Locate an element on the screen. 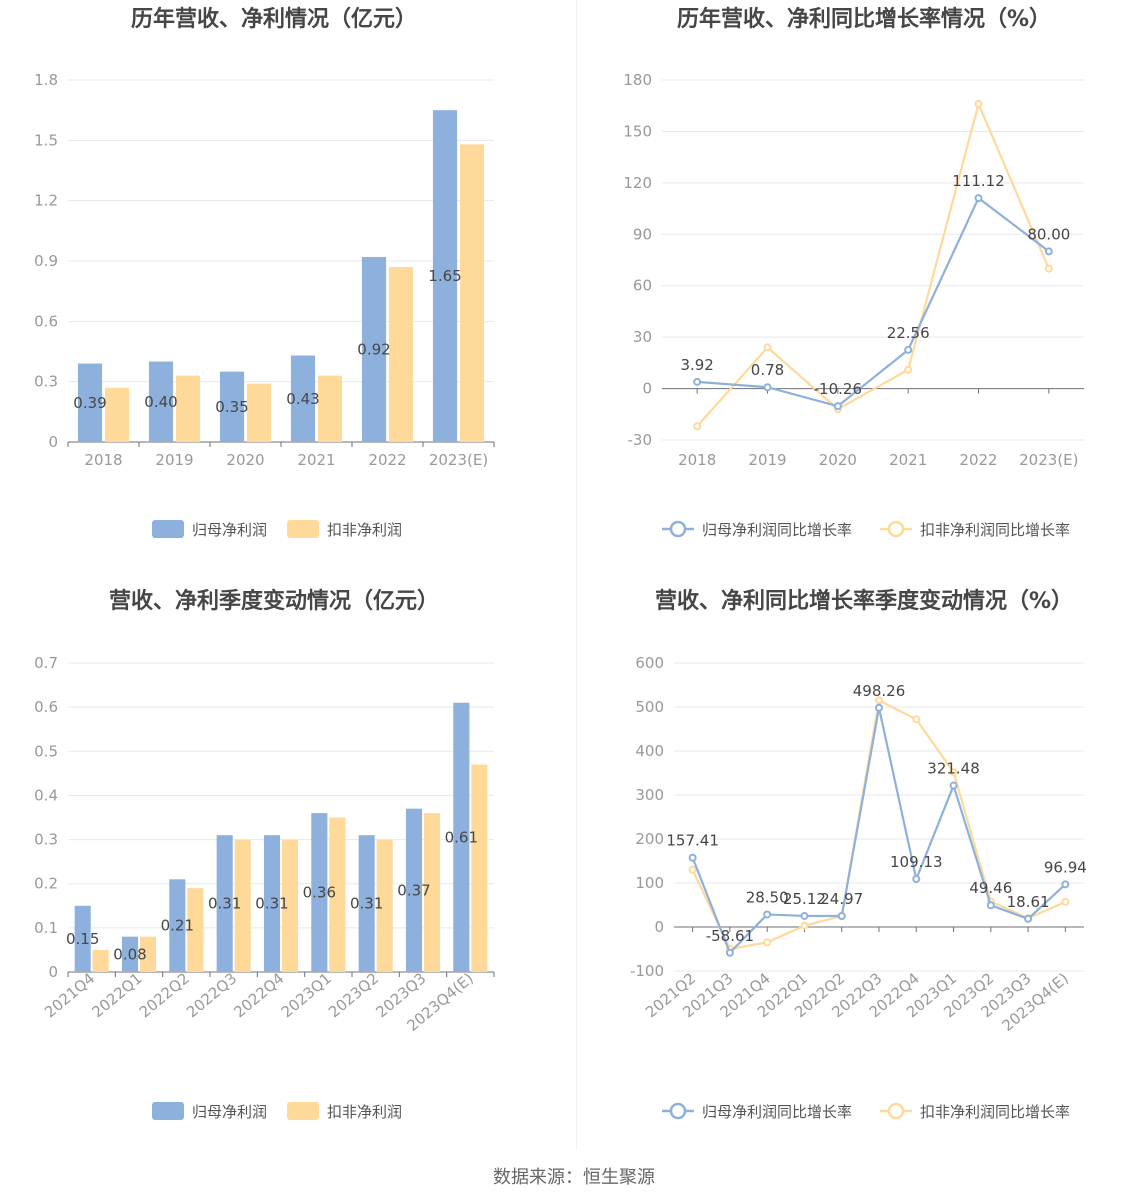  bar-data-label: 0.39 is located at coordinates (89, 403).